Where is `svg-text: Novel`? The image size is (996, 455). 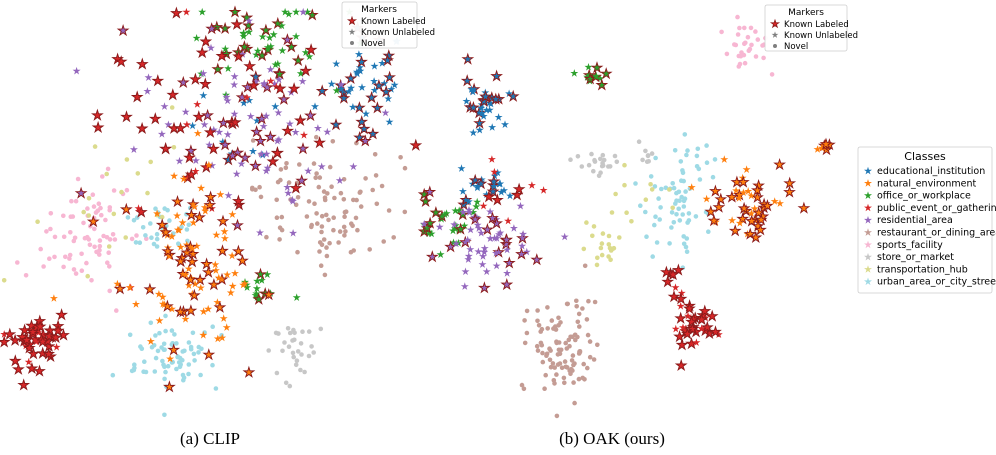
svg-text: Novel is located at coordinates (796, 47).